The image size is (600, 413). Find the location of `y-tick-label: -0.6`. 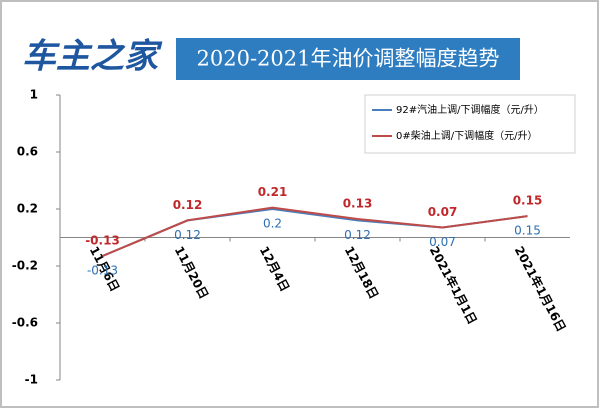

y-tick-label: -0.6 is located at coordinates (25, 323).